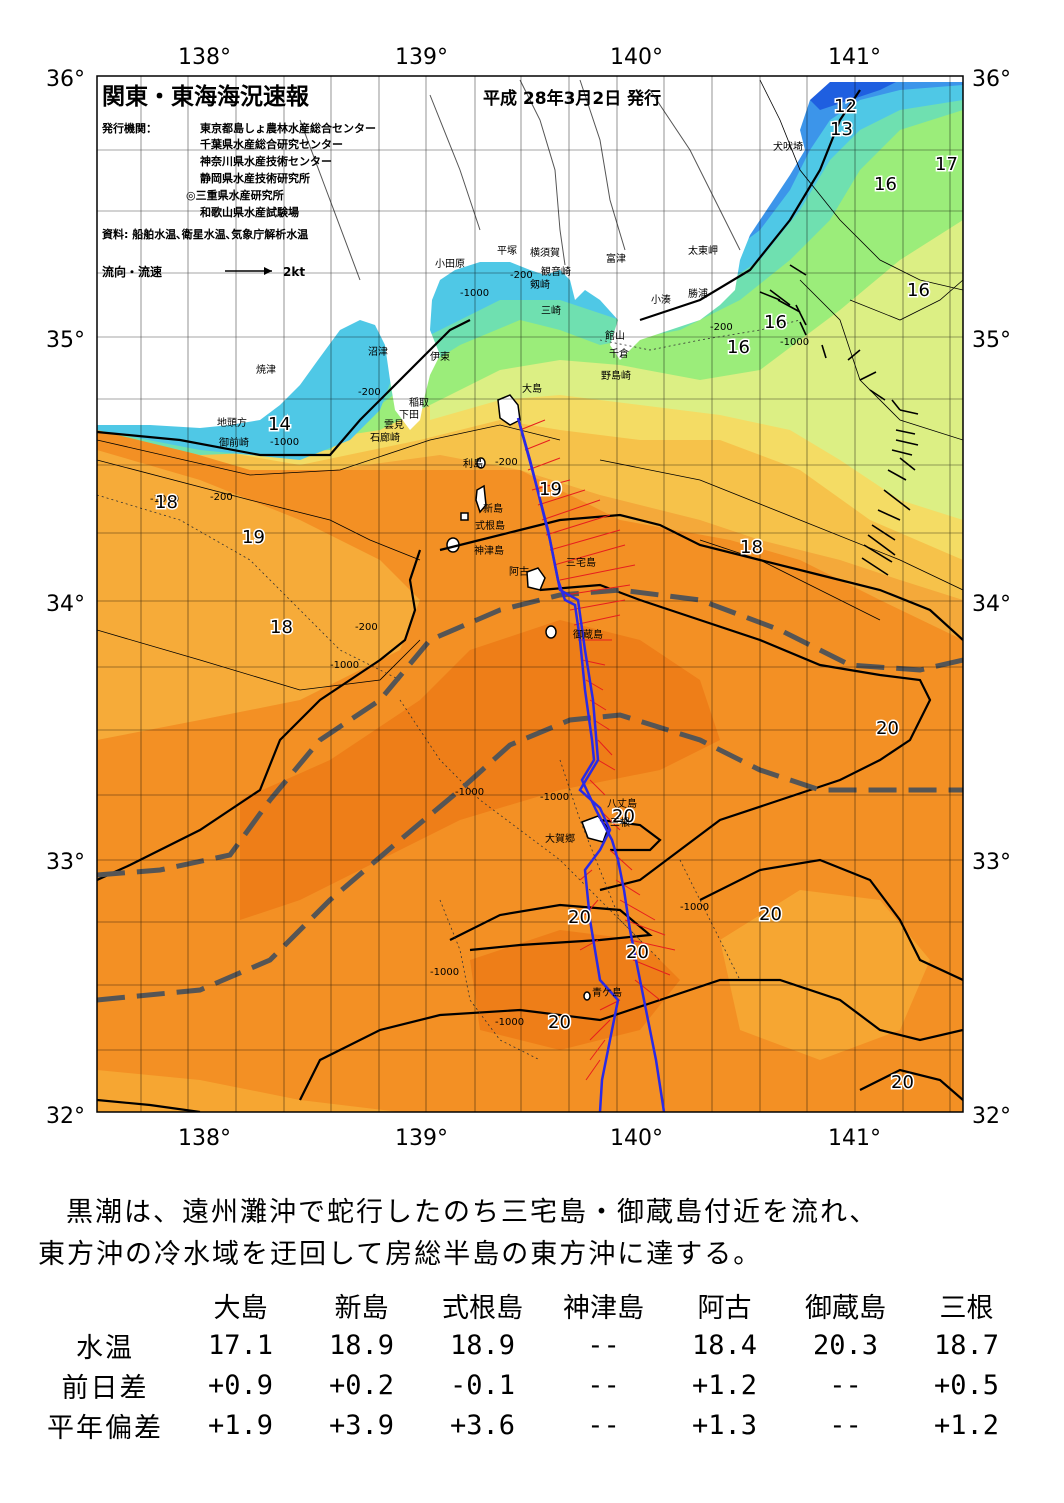 The width and height of the screenshot is (1064, 1503). I want to click on issuer: 東京都島しょ農林水産総合センター, so click(288, 128).